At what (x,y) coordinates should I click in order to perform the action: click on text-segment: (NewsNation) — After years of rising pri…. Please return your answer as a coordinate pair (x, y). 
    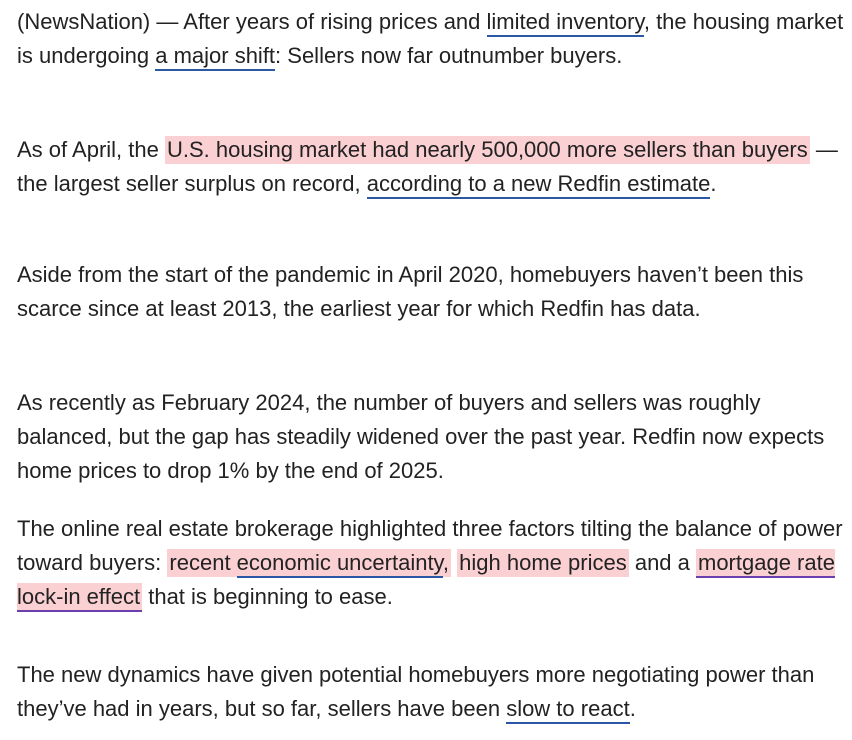
    Looking at the image, I should click on (252, 21).